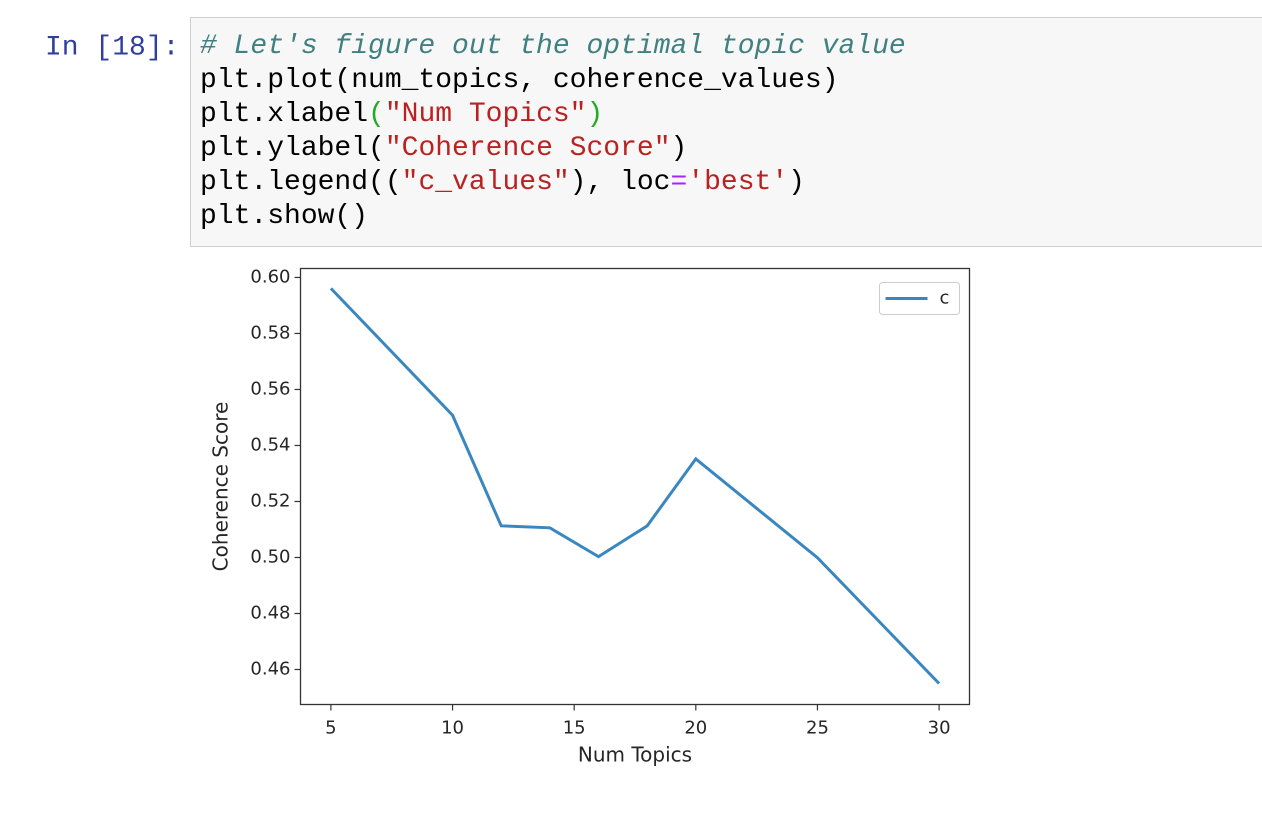 The height and width of the screenshot is (815, 1262). Describe the element at coordinates (486, 182) in the screenshot. I see `code-token: "c_values"` at that location.